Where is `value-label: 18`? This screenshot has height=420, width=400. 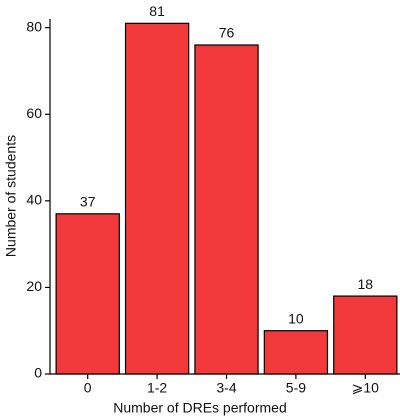
value-label: 18 is located at coordinates (366, 284).